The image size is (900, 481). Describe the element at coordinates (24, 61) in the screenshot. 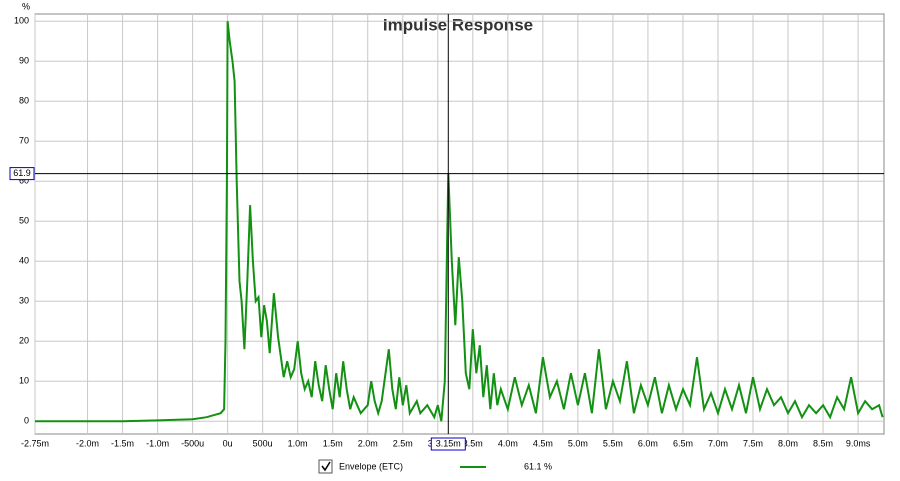

I see `y-tick-label: 90` at that location.